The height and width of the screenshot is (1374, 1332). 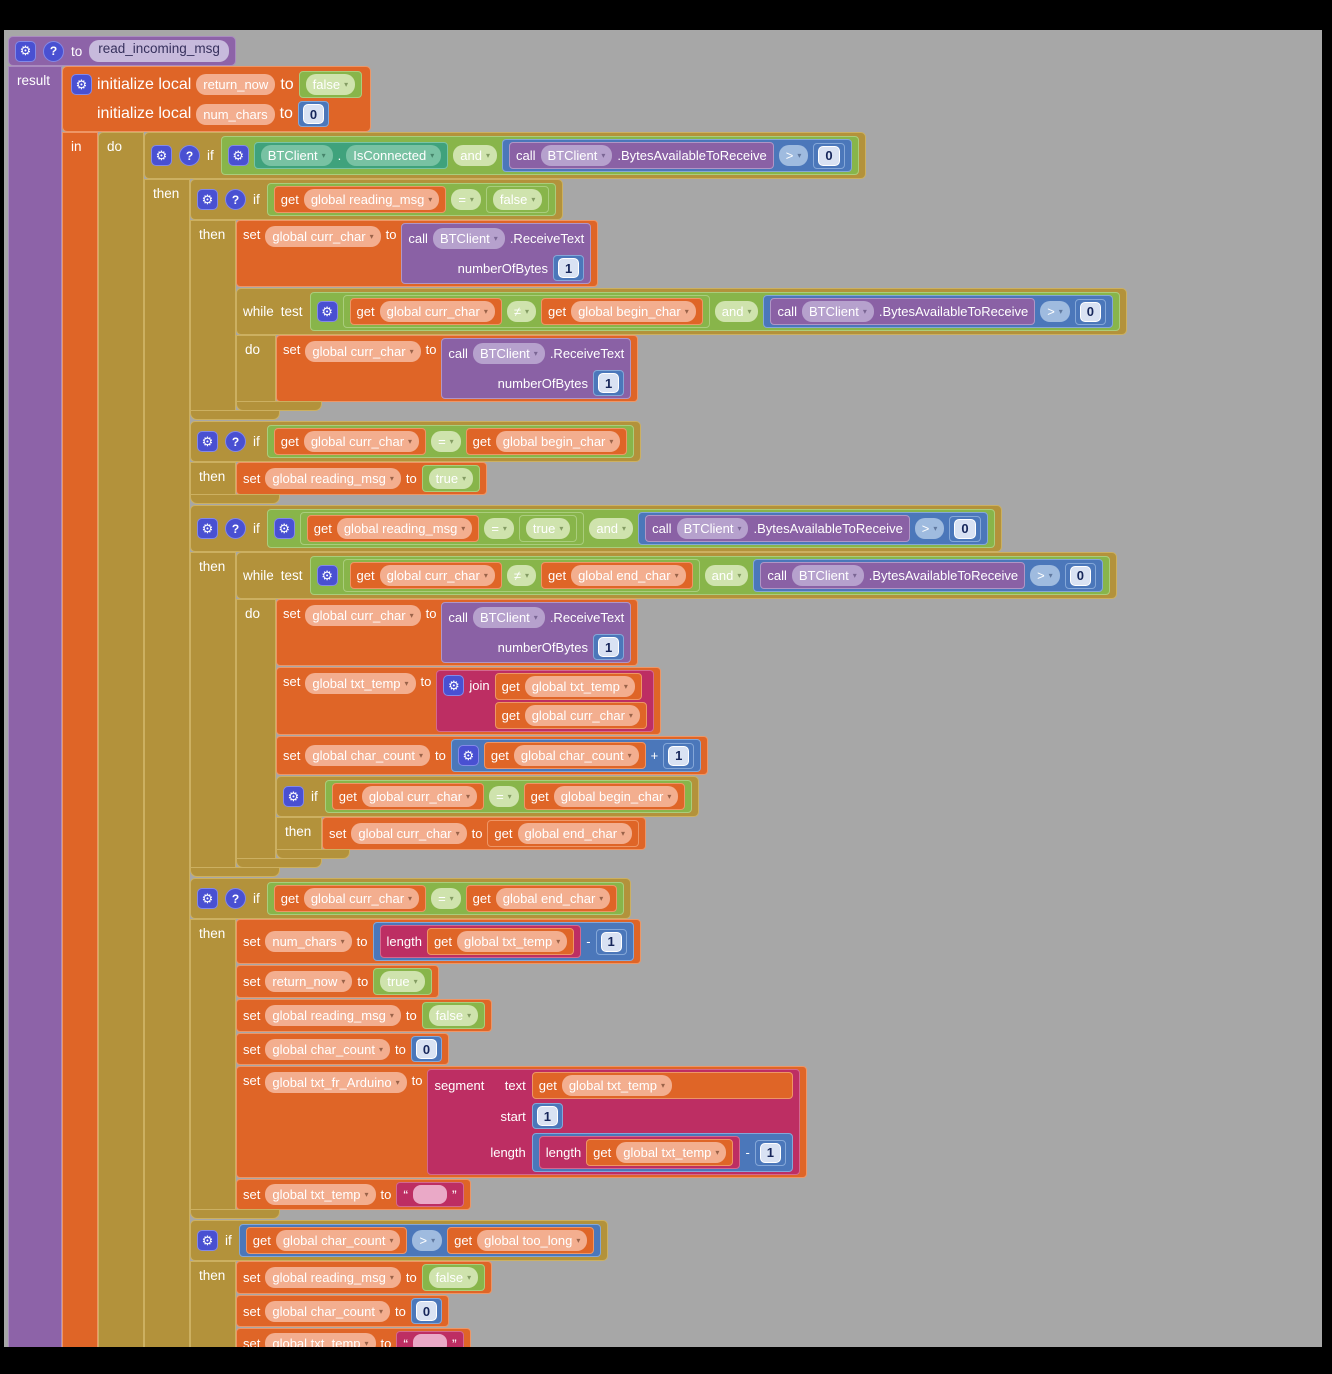 I want to click on variable-get-block: get global end_char, so click(x=617, y=575).